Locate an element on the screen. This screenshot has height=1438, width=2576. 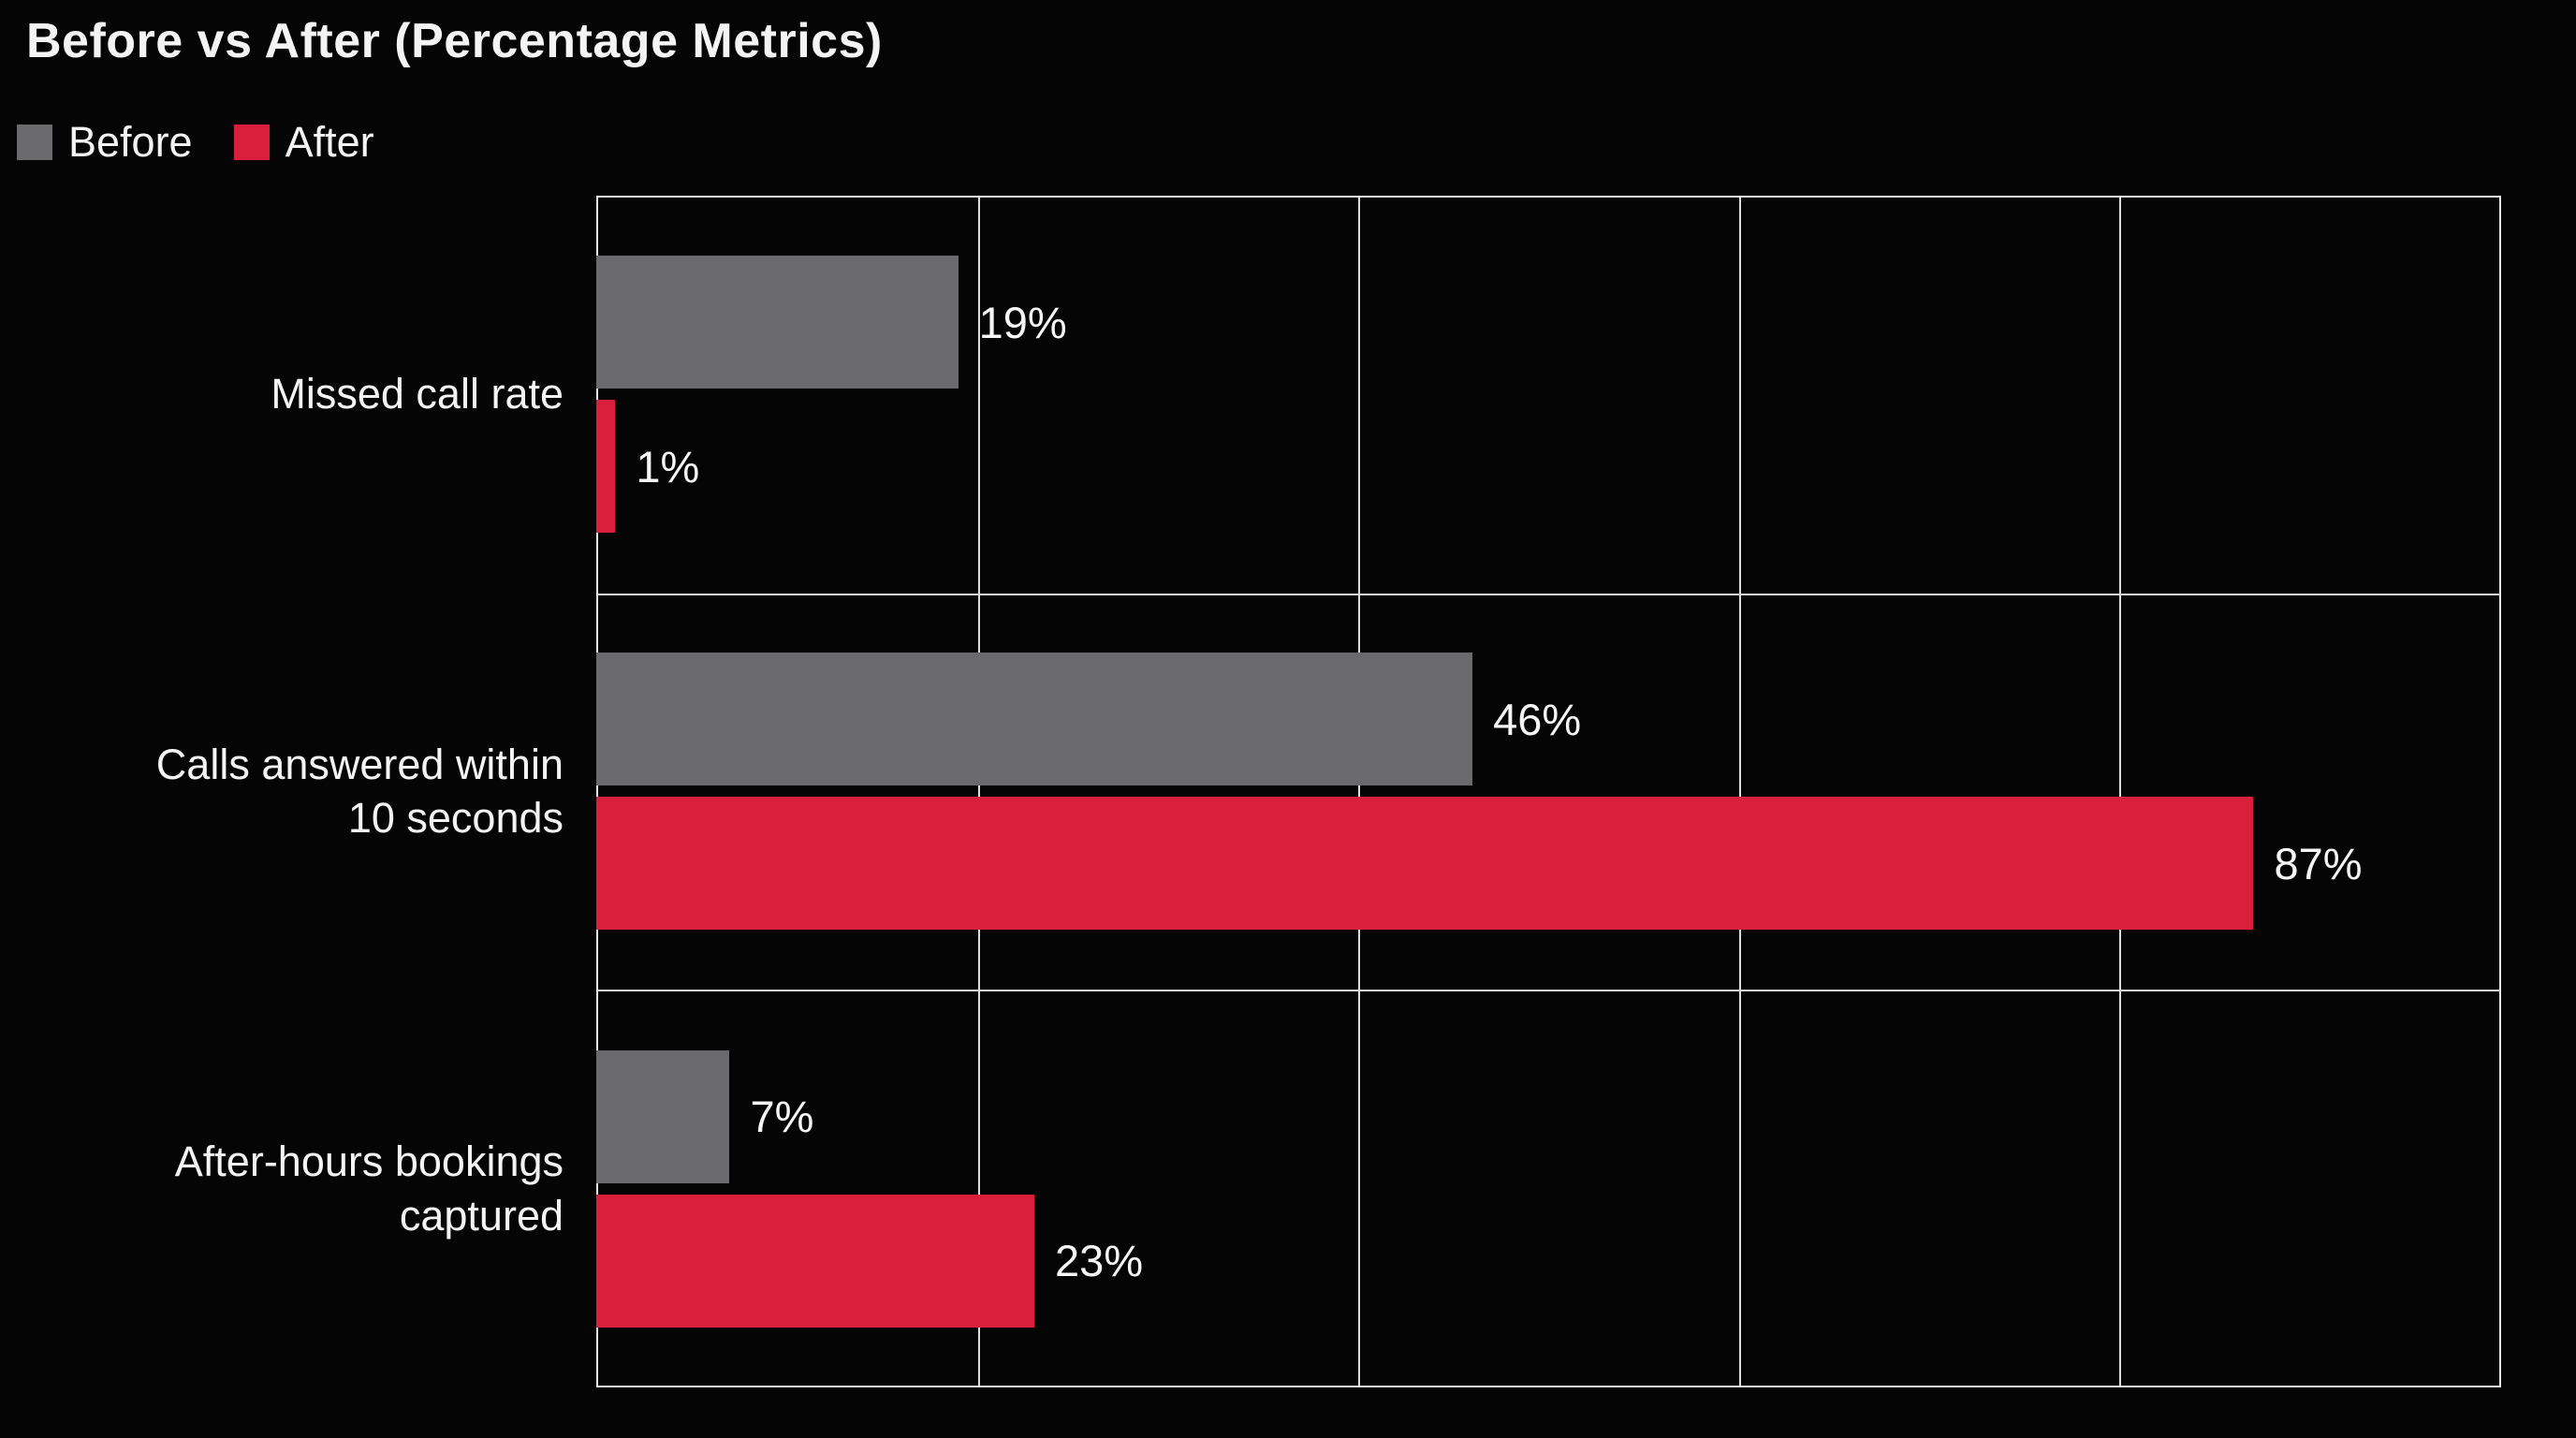
before-swatch-icon is located at coordinates (35, 142).